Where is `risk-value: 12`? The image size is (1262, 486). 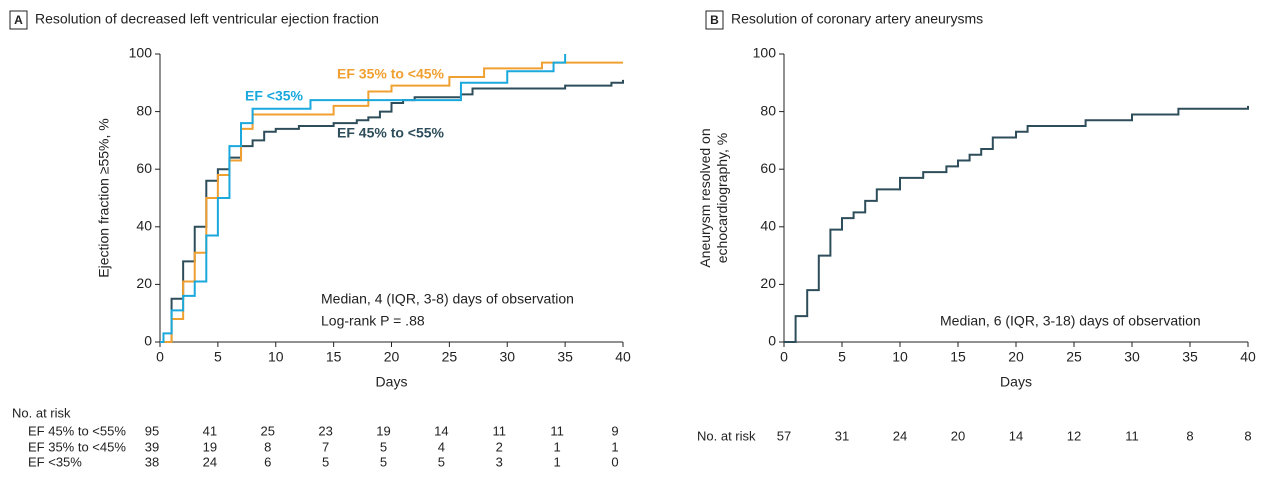
risk-value: 12 is located at coordinates (1074, 435).